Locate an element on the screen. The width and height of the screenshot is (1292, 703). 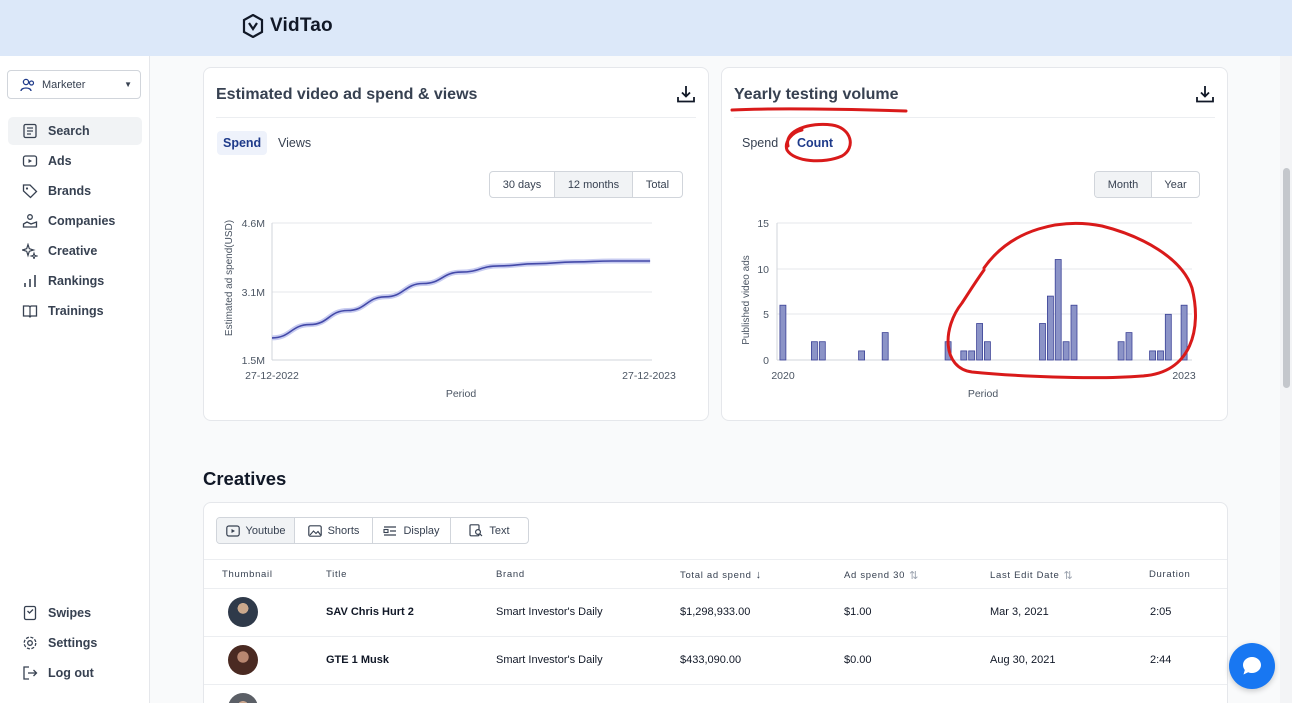
range-12-months-button: 12 months is located at coordinates (594, 184).